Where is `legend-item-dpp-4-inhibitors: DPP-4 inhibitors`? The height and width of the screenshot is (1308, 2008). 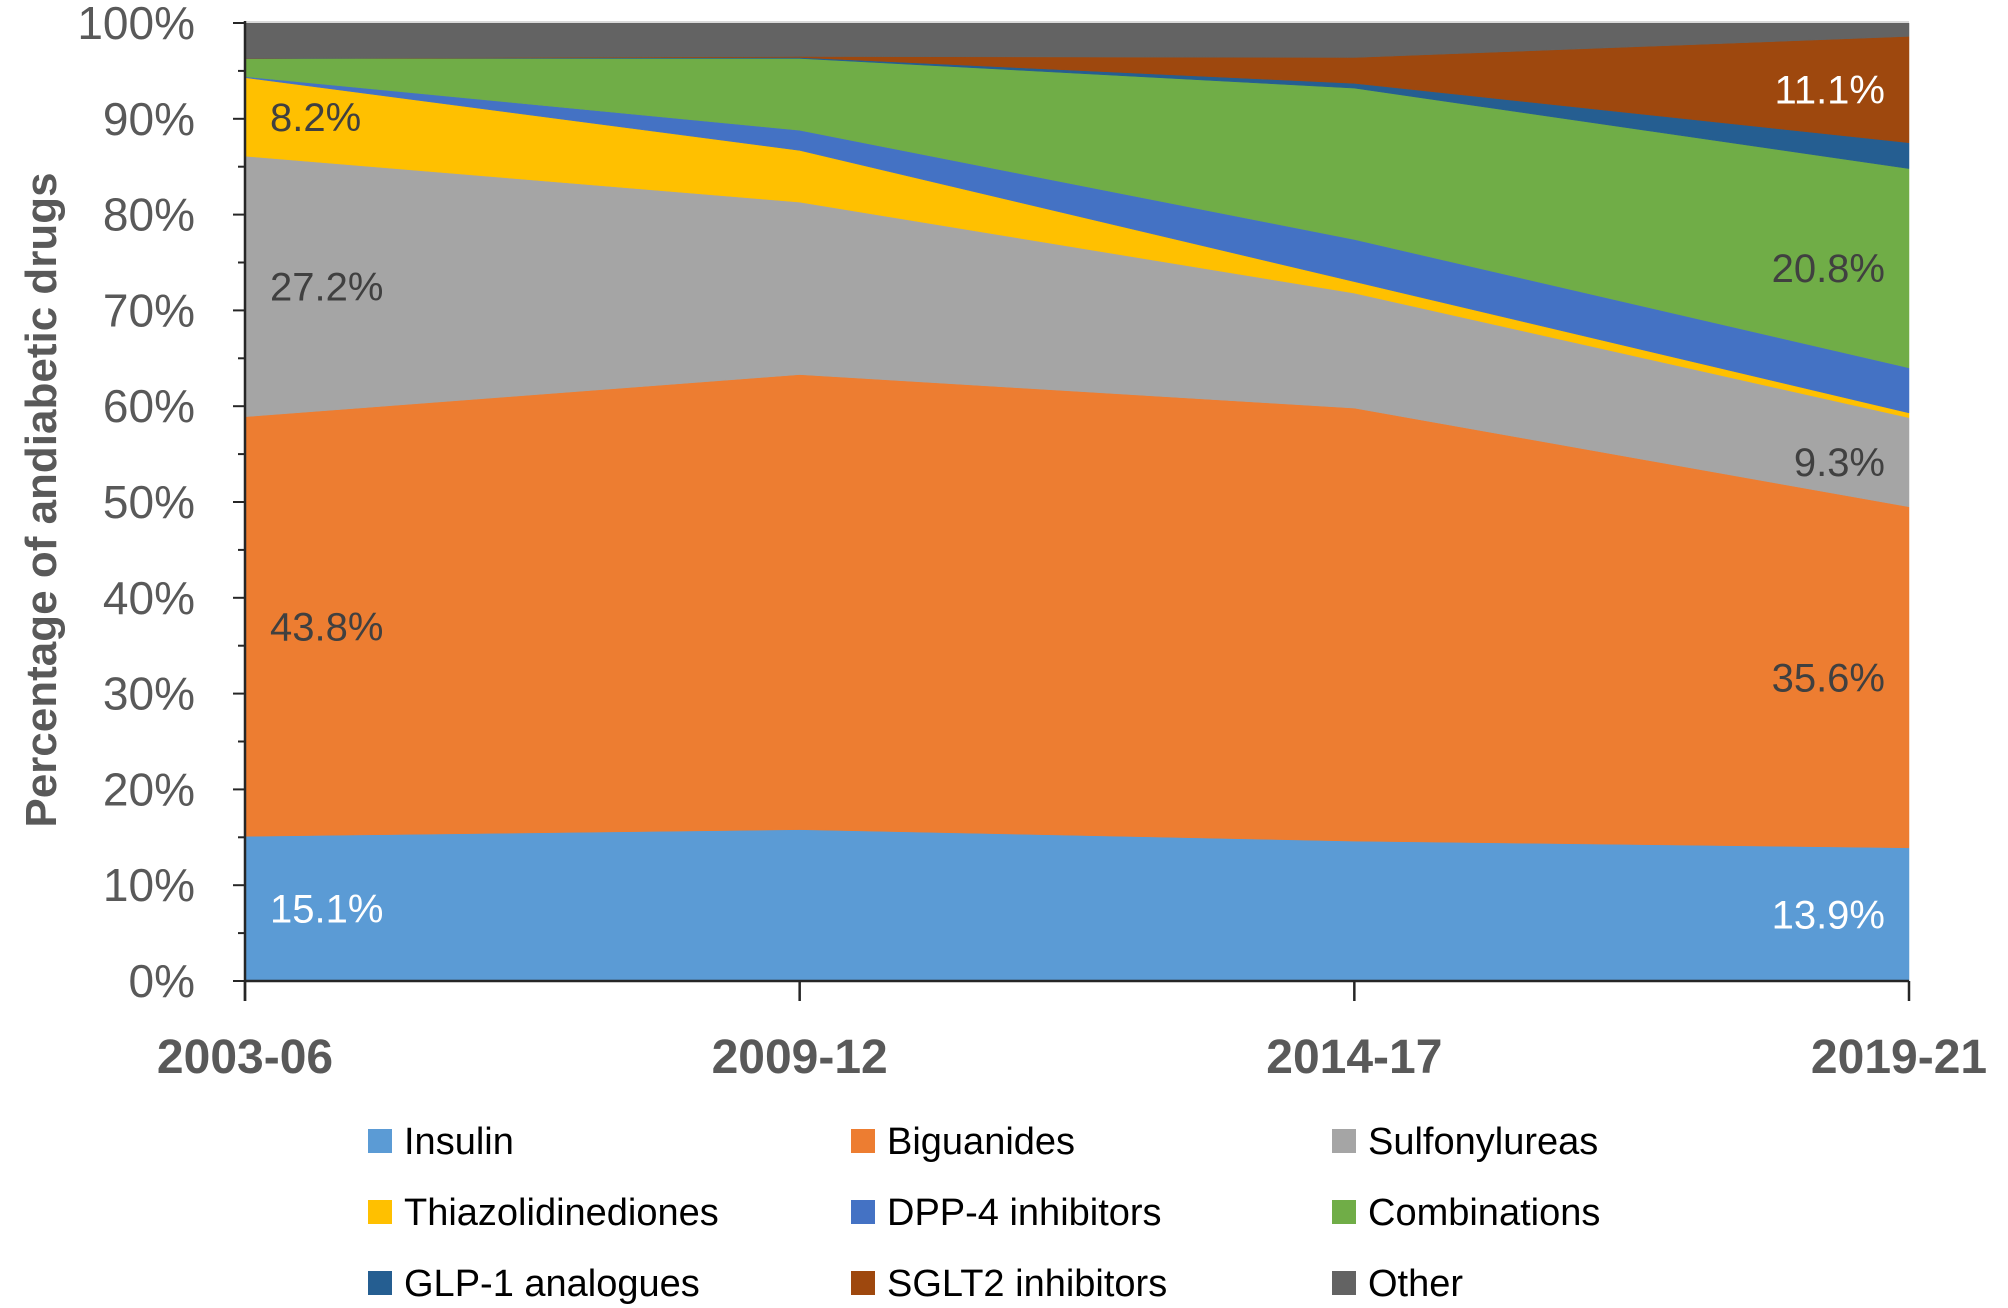
legend-item-dpp-4-inhibitors: DPP-4 inhibitors is located at coordinates (1006, 1213).